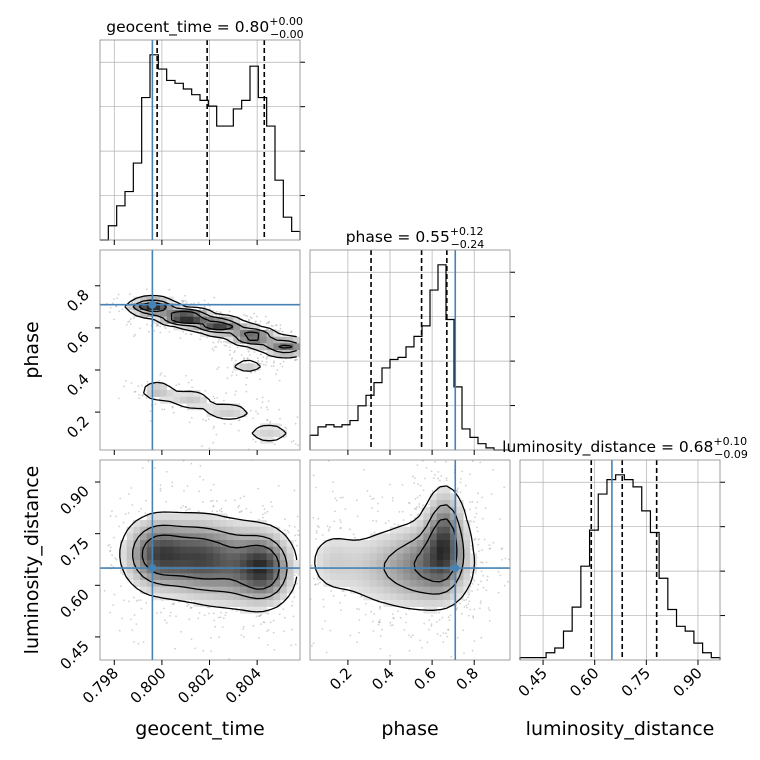 This screenshot has height=760, width=760. What do you see at coordinates (206, 560) in the screenshot?
I see `panel-content` at bounding box center [206, 560].